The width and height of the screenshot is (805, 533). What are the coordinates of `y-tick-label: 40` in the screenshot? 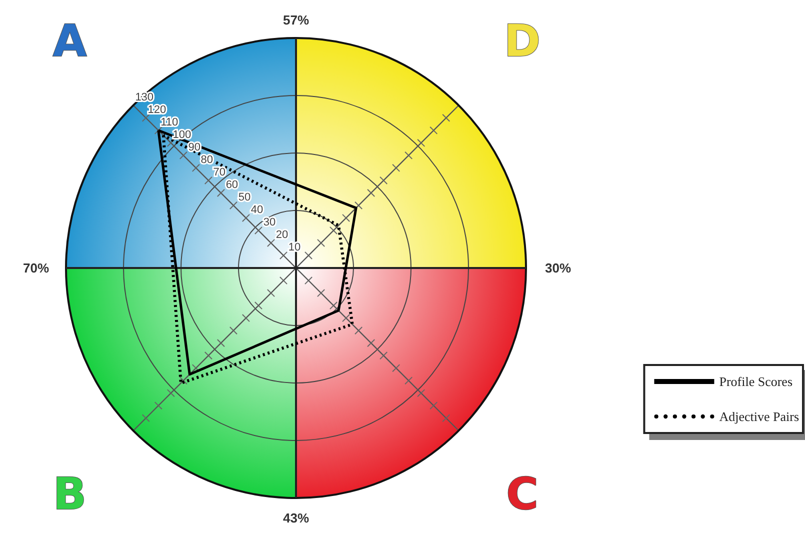 It's located at (257, 210).